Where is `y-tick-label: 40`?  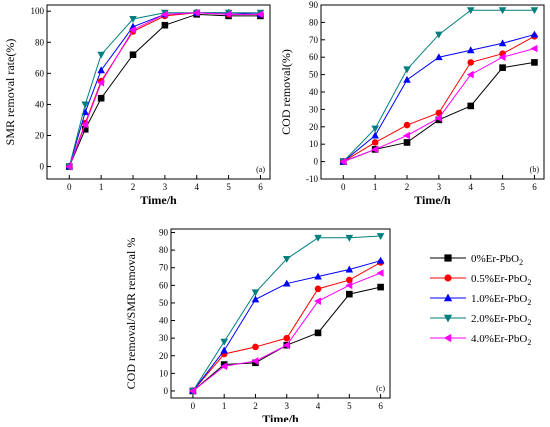 y-tick-label: 40 is located at coordinates (40, 104).